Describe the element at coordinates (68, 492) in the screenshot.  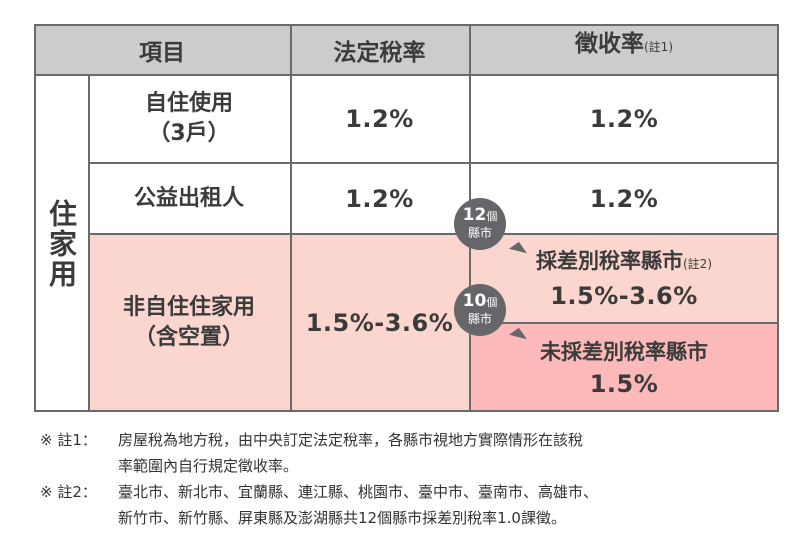
I see `footnote-mark: ※ 註2：` at that location.